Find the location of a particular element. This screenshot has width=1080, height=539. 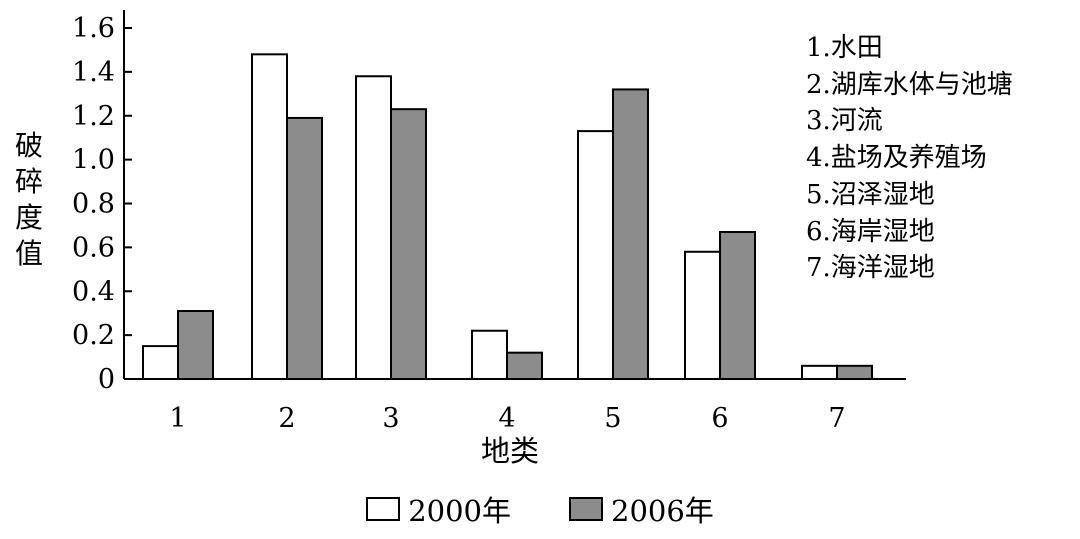

x-axis-label: 地类 is located at coordinates (509, 451).